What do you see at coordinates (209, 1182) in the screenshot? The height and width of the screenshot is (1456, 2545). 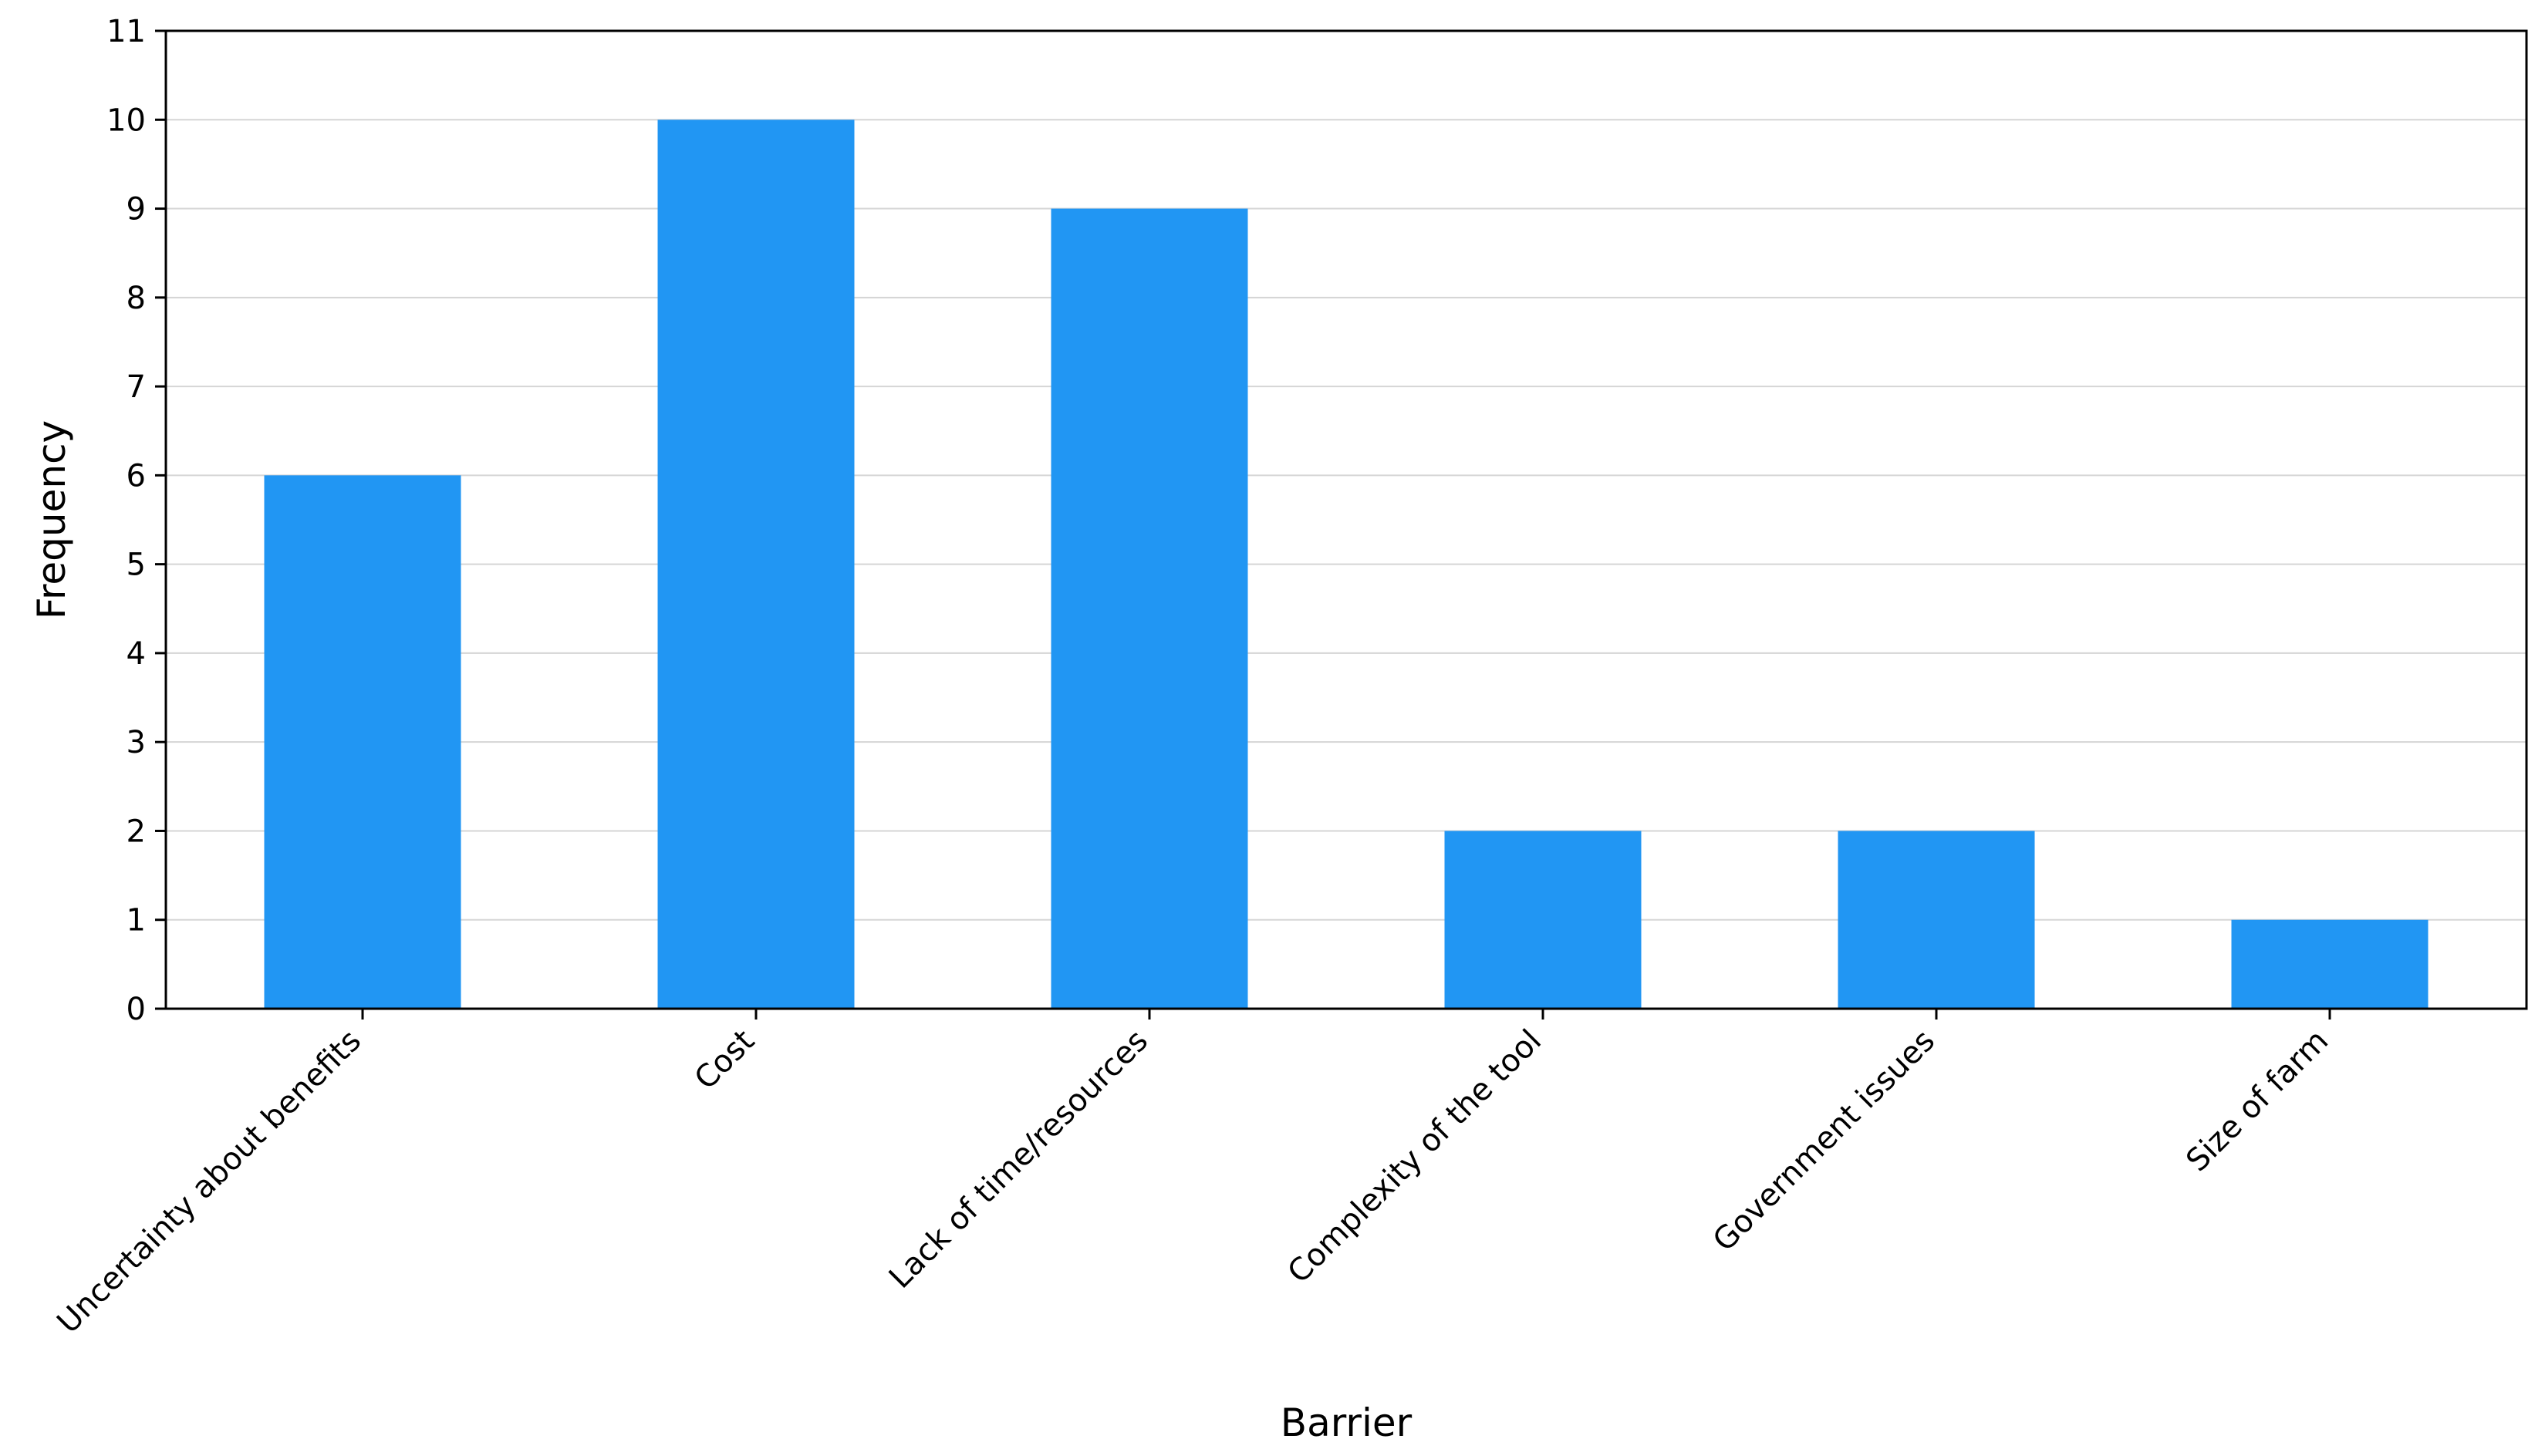 I see `x-tick-label: Uncertainty about benefits` at bounding box center [209, 1182].